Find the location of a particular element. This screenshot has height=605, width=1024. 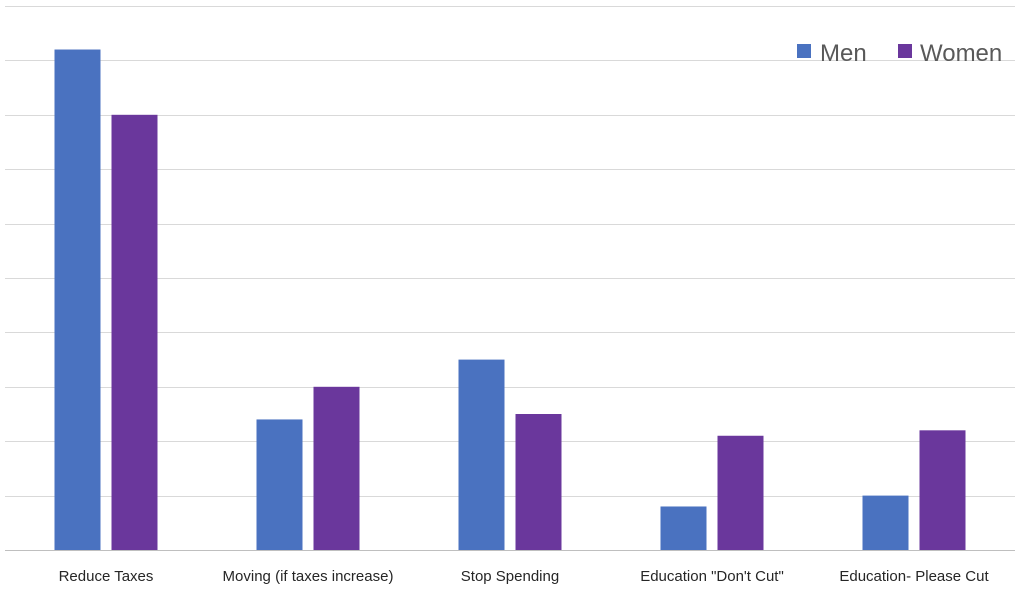

x-tick-label: Reduce Taxes is located at coordinates (106, 576).